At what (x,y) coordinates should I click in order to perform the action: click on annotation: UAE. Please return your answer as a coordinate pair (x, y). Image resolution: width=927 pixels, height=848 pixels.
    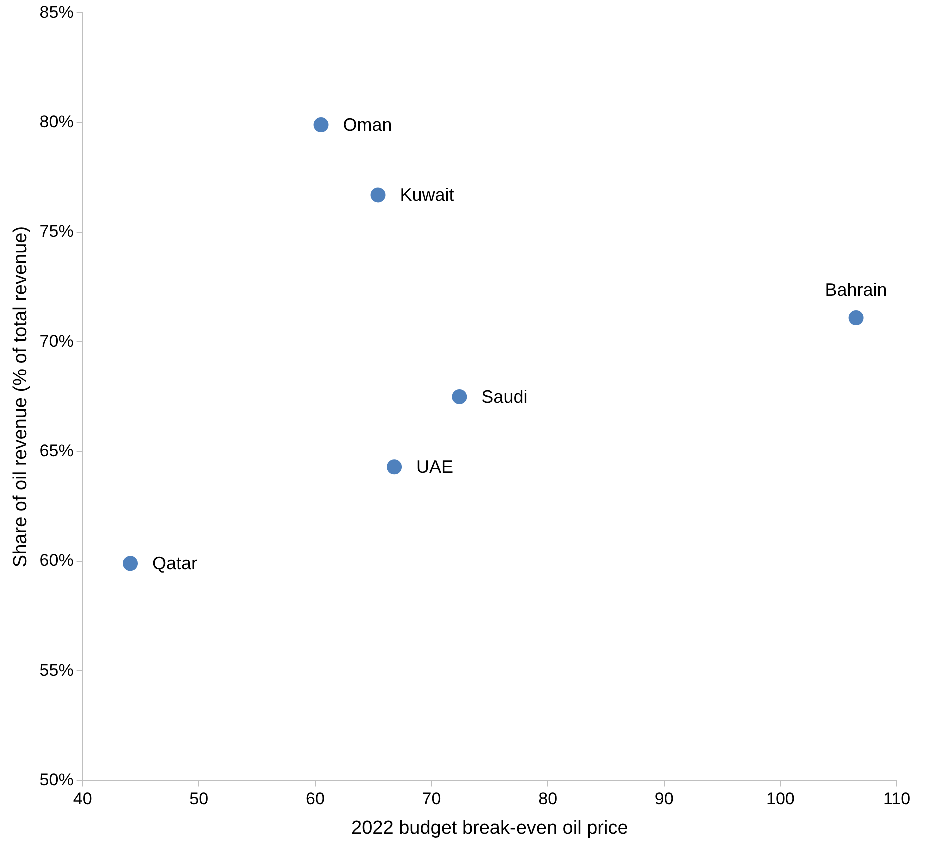
    Looking at the image, I should click on (435, 467).